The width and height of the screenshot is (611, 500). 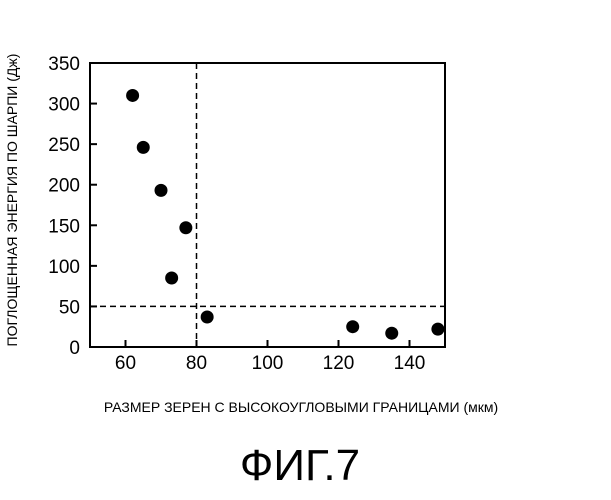 I want to click on y-tick-label: 150, so click(x=64, y=226).